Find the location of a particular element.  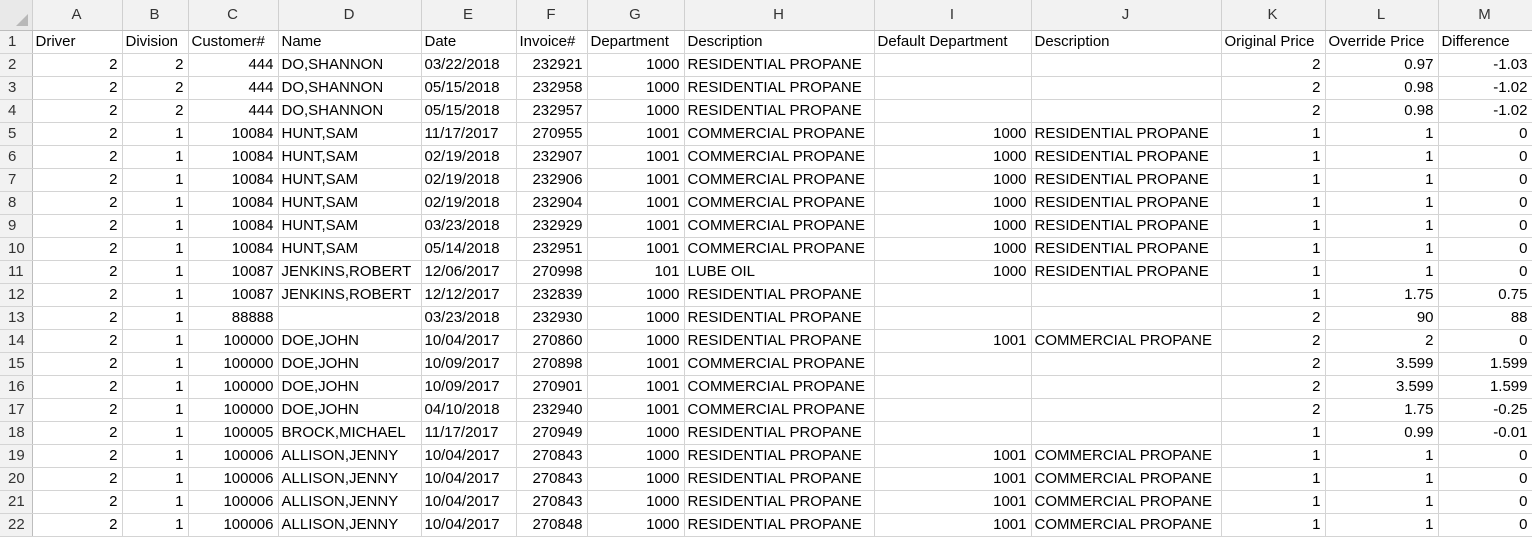

cell: 0.75 is located at coordinates (1485, 295).